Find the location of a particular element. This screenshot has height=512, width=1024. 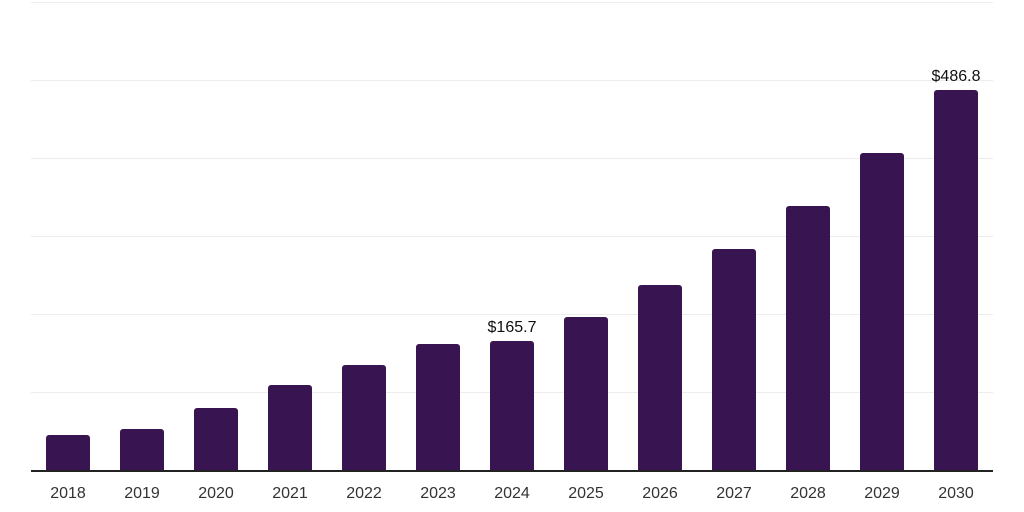

x-tick-label-2030: 2030 is located at coordinates (956, 493).